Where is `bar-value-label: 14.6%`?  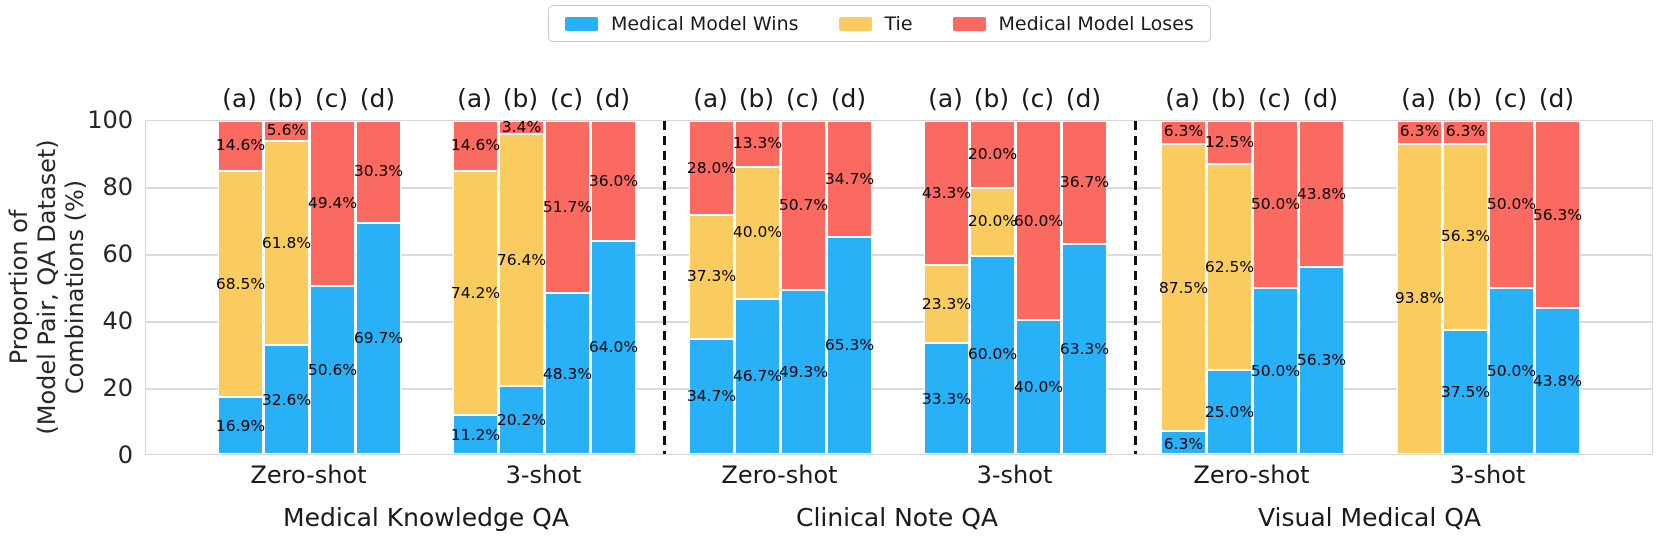 bar-value-label: 14.6% is located at coordinates (240, 145).